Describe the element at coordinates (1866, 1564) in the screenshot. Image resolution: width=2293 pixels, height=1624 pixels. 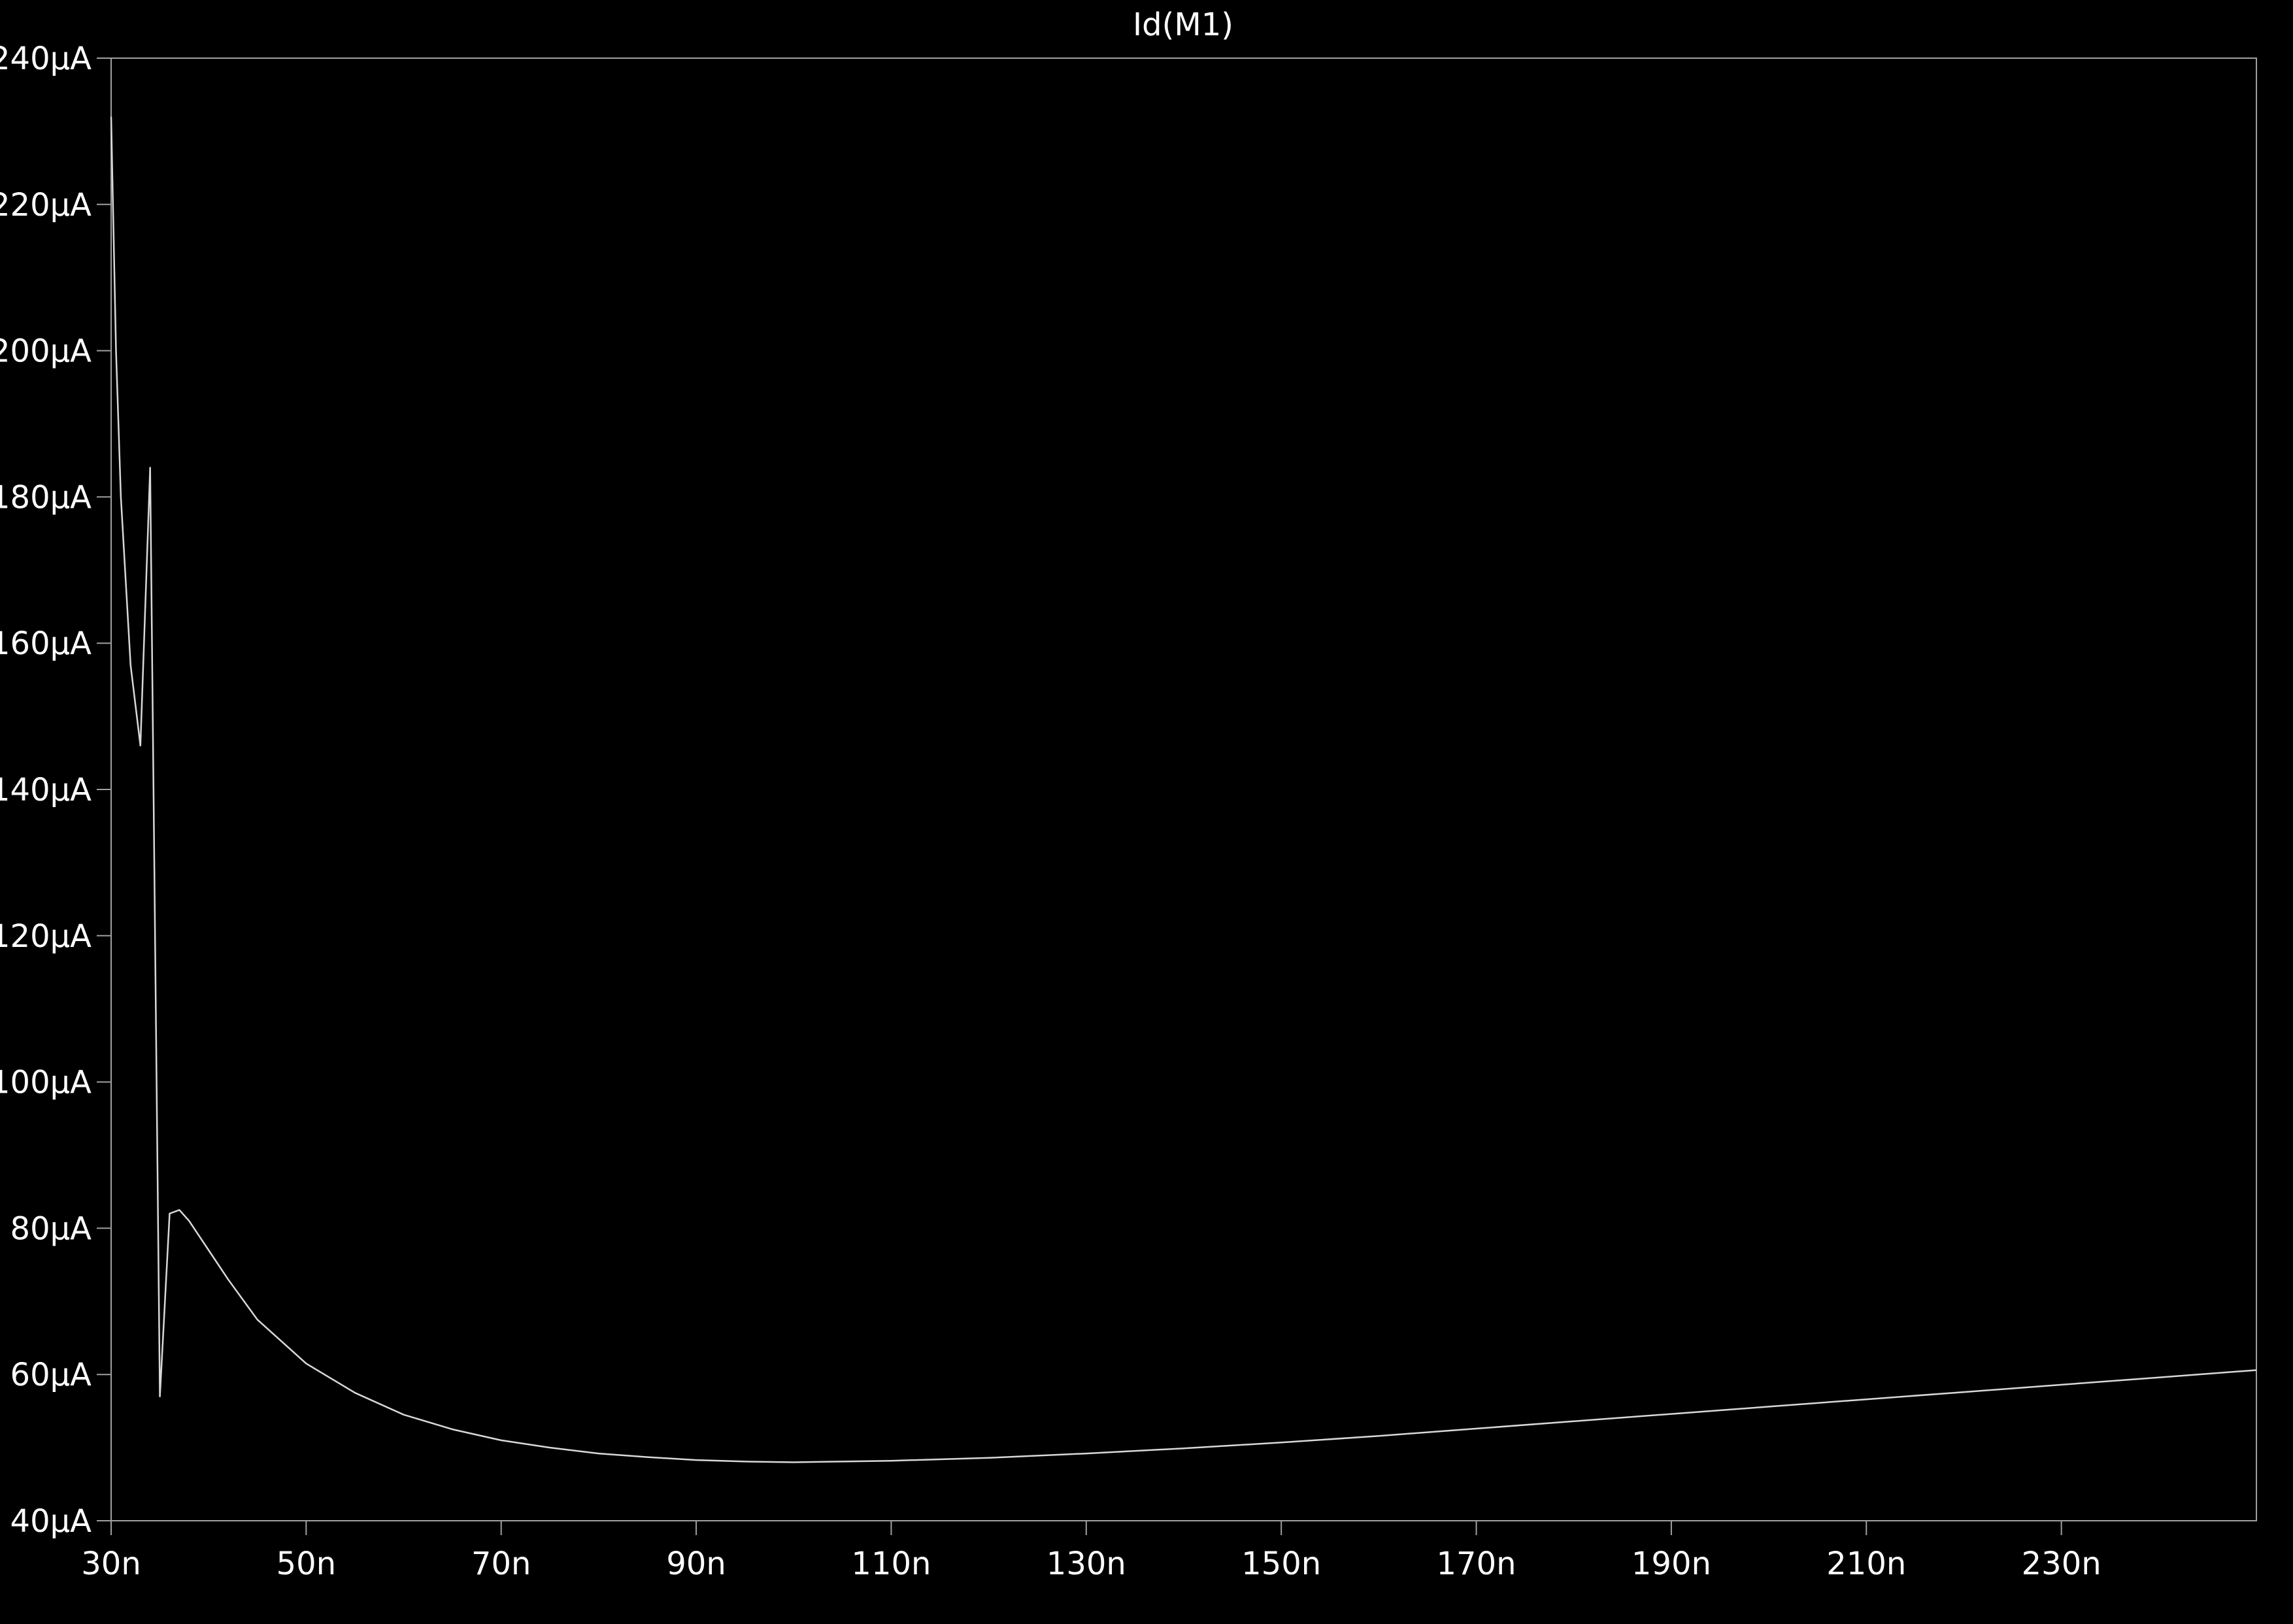
I see `x-tick-label: 210n` at that location.